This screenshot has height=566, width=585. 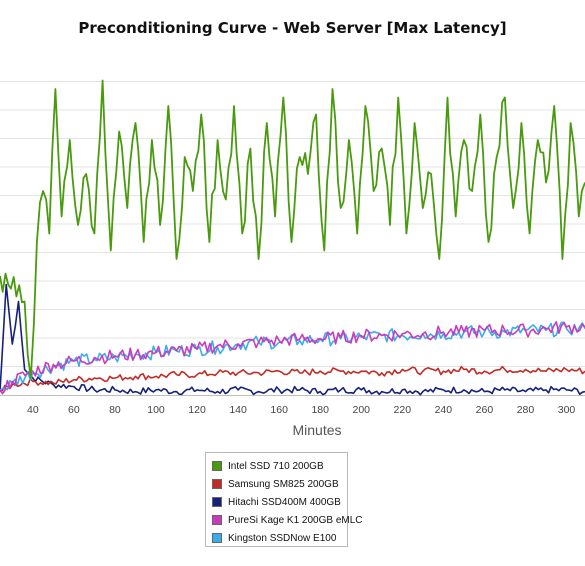 What do you see at coordinates (276, 466) in the screenshot?
I see `legend-label: Intel SSD 710 200GB` at bounding box center [276, 466].